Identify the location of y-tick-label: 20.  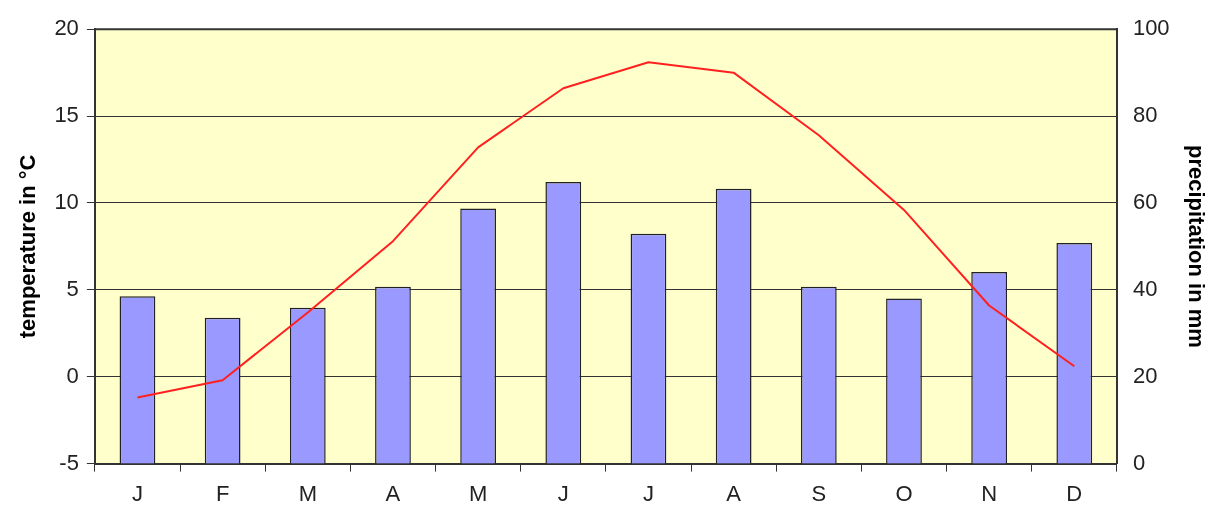
(66, 28).